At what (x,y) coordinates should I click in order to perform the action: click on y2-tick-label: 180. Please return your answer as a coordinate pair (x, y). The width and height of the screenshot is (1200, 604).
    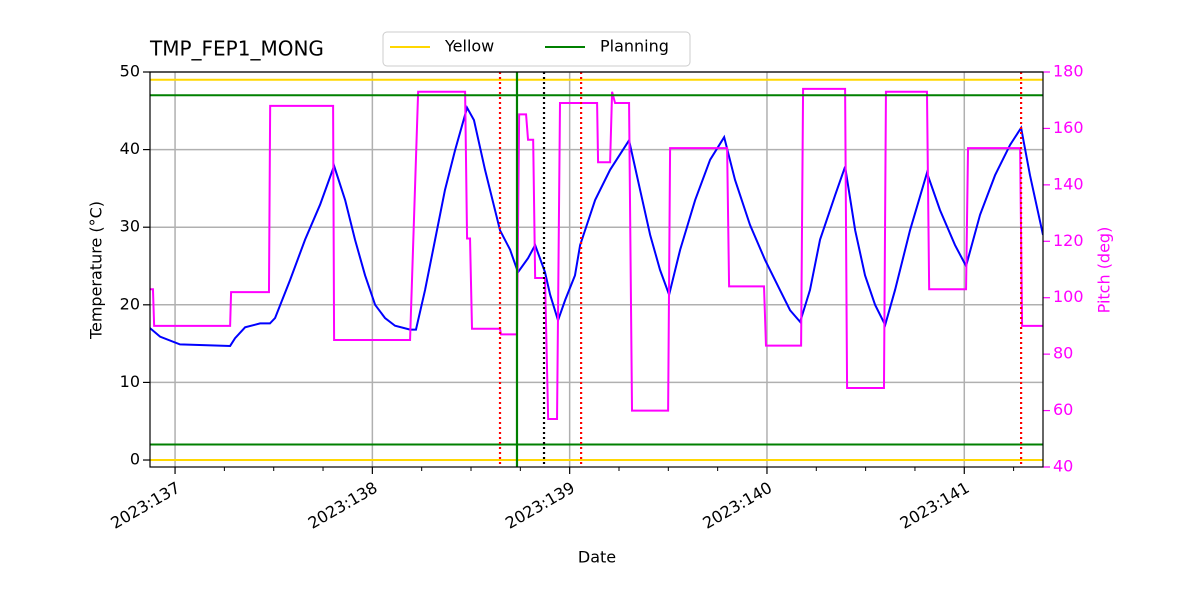
    Looking at the image, I should click on (1068, 71).